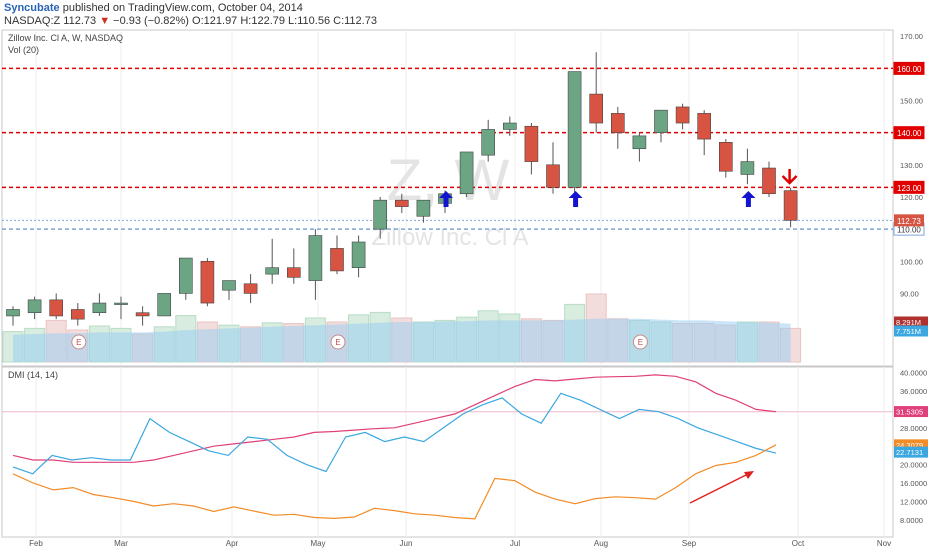  I want to click on time-axis-tick: Nov, so click(884, 543).